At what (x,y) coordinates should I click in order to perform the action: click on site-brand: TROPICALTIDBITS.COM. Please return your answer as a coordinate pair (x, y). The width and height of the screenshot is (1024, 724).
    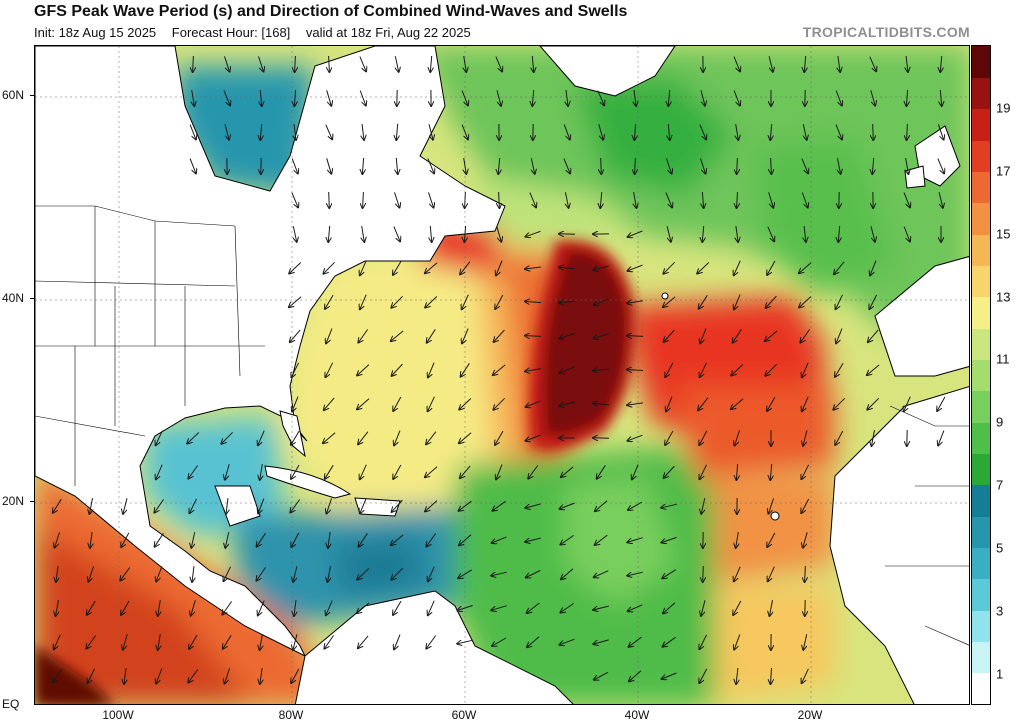
    Looking at the image, I should click on (886, 32).